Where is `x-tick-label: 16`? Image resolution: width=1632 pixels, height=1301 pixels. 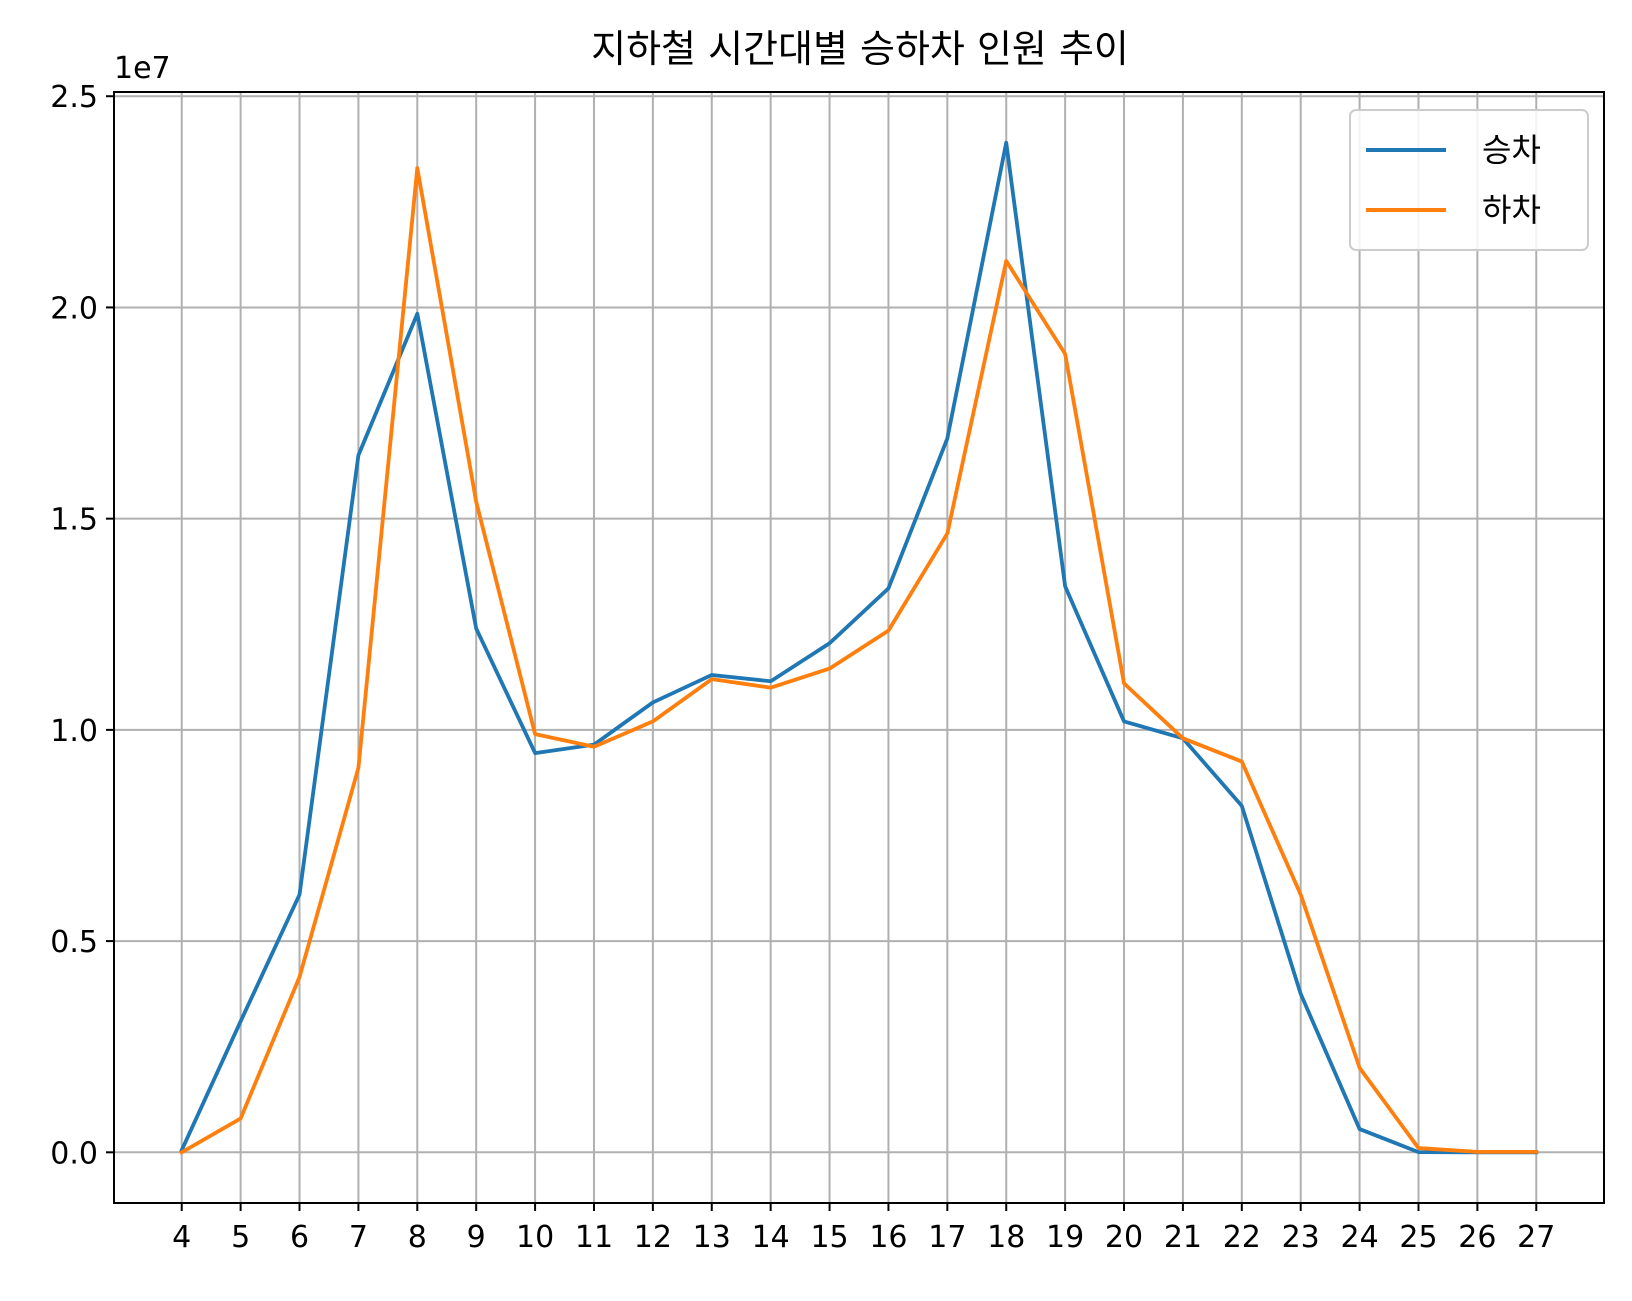 x-tick-label: 16 is located at coordinates (888, 1237).